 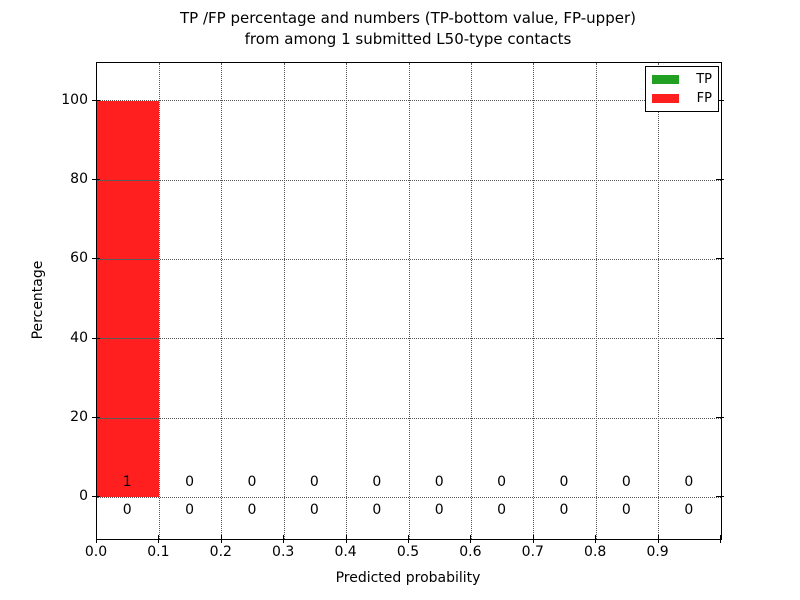 What do you see at coordinates (532, 552) in the screenshot?
I see `x-tick-label: 0.7` at bounding box center [532, 552].